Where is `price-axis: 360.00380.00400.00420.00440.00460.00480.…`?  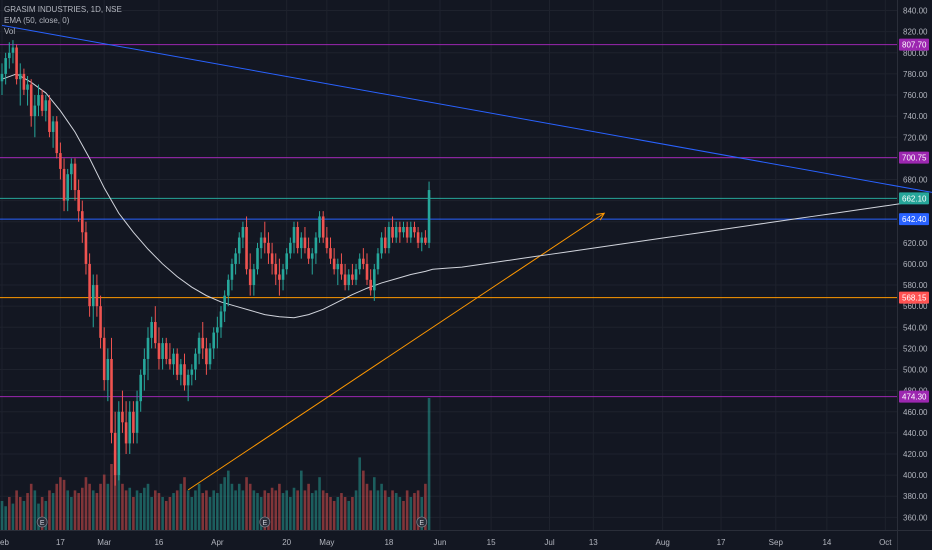 price-axis: 360.00380.00400.00420.00440.00460.00480.… is located at coordinates (914, 265).